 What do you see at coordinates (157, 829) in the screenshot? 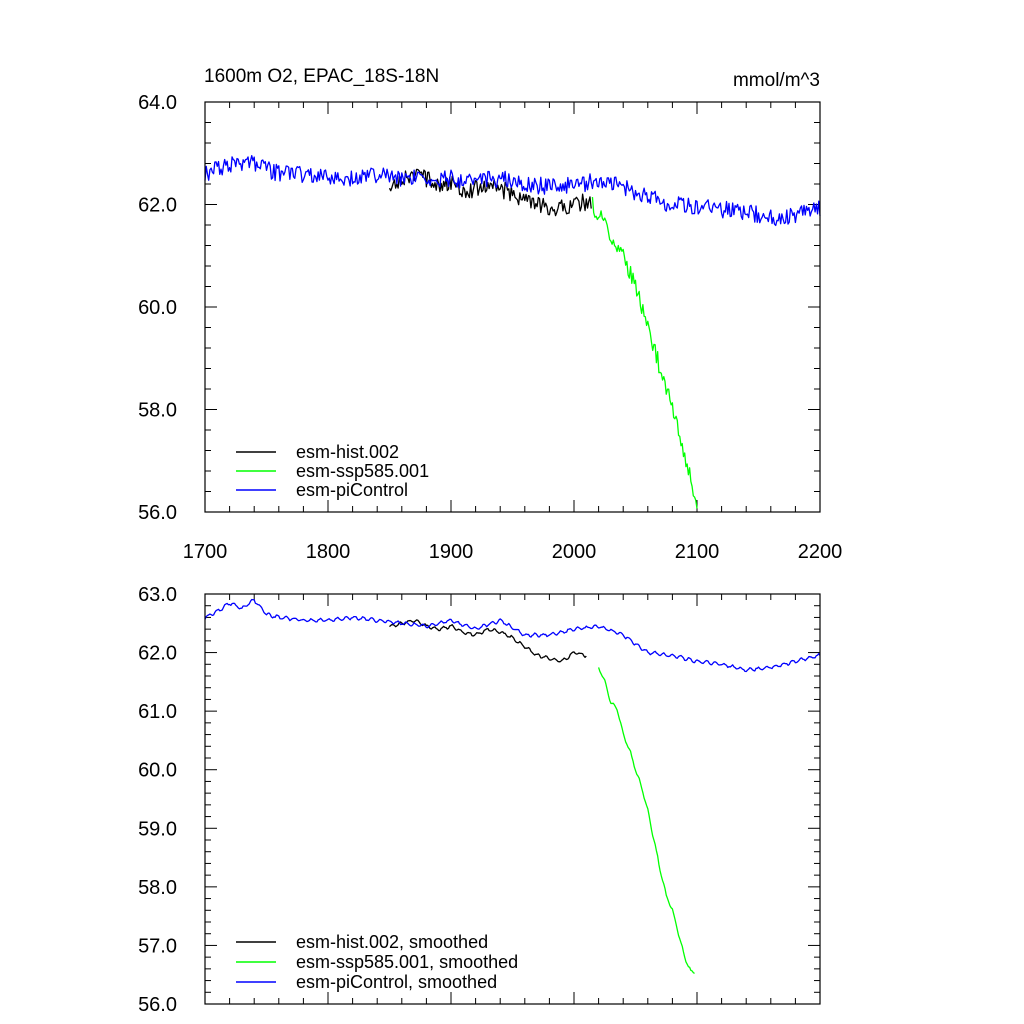
I see `bot-y-tick-label: 59.0` at bounding box center [157, 829].